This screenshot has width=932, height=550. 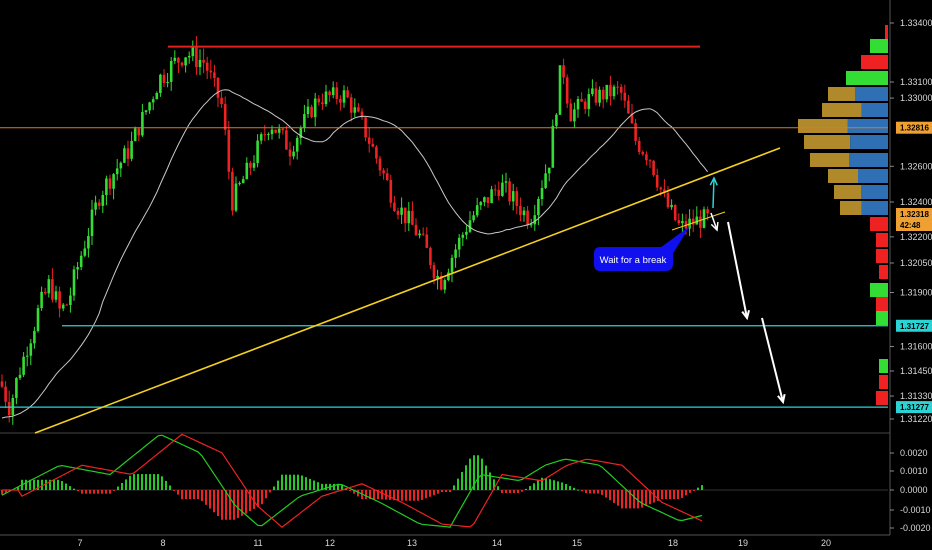 I want to click on price-tag-label: 1.32318, so click(x=914, y=214).